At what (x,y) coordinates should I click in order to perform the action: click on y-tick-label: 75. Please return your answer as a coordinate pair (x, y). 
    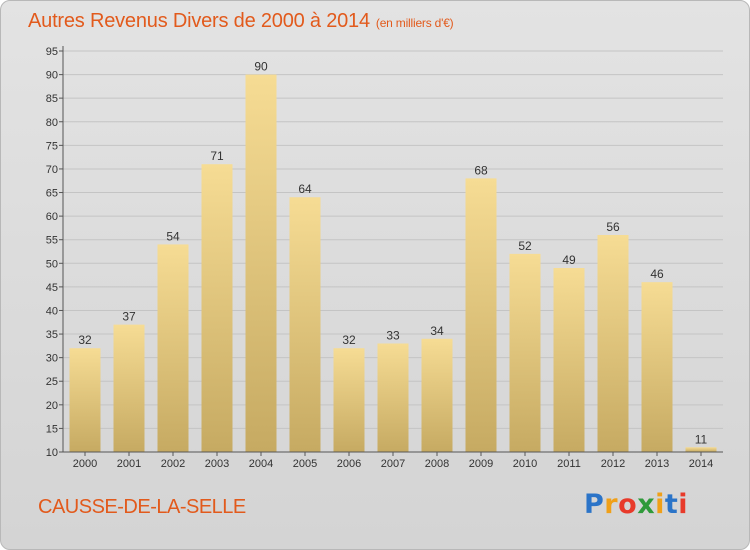
    Looking at the image, I should click on (52, 146).